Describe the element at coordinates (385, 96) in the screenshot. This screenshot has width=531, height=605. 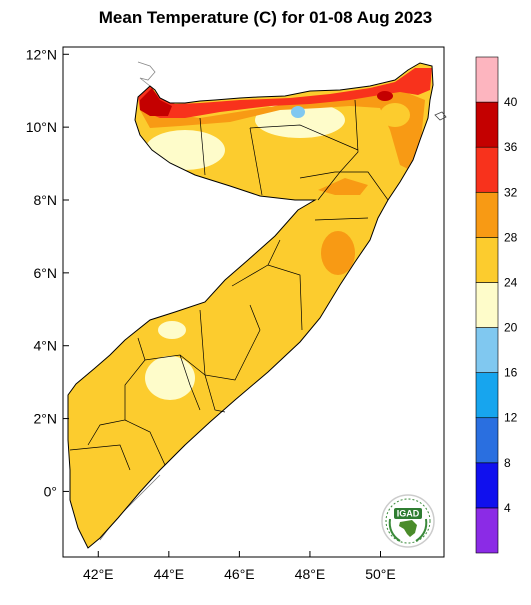
I see `zone-36-40-coast-east` at that location.